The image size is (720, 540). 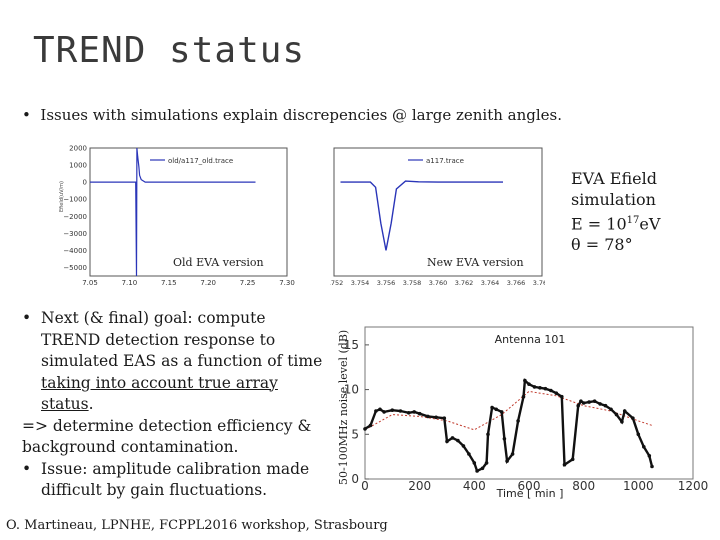 I want to click on x-tick-label: 0, so click(x=365, y=486).